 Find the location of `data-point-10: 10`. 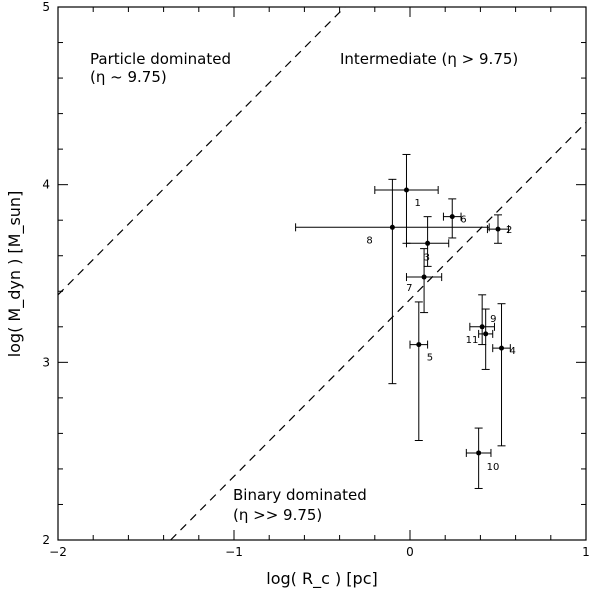

data-point-10: 10 is located at coordinates (482, 458).